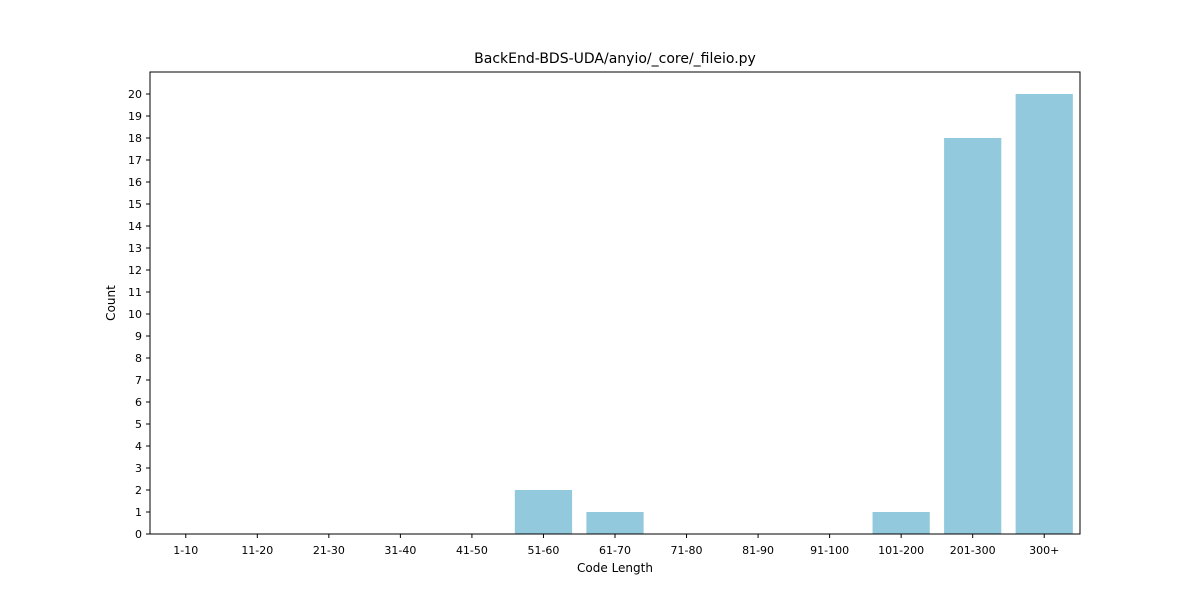 The image size is (1200, 604). Describe the element at coordinates (901, 550) in the screenshot. I see `x-tick-label: 101-200` at that location.